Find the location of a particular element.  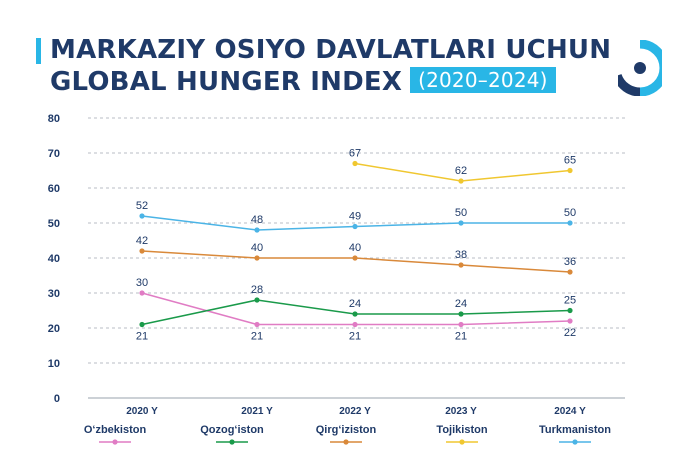

series-2: 42 40 40 38 36 is located at coordinates (356, 255).